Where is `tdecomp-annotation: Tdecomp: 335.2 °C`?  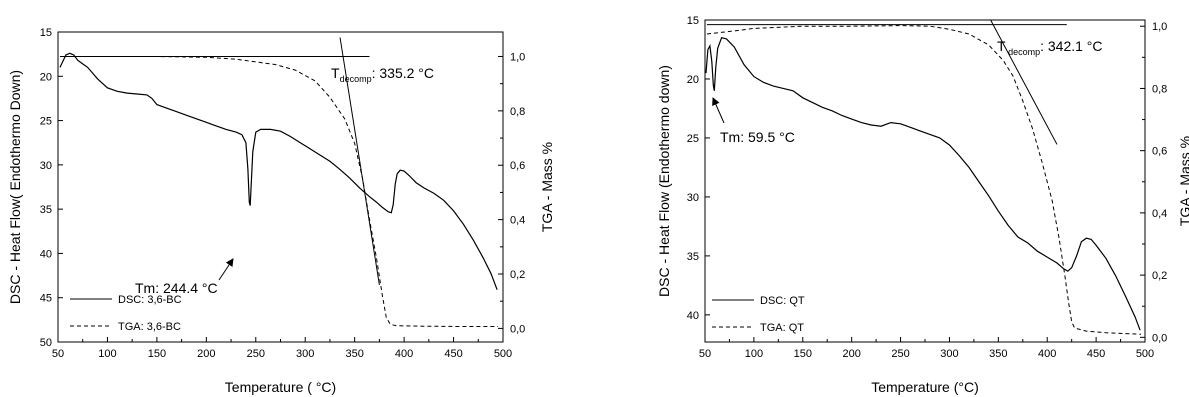
tdecomp-annotation: Tdecomp: 335.2 °C is located at coordinates (382, 74).